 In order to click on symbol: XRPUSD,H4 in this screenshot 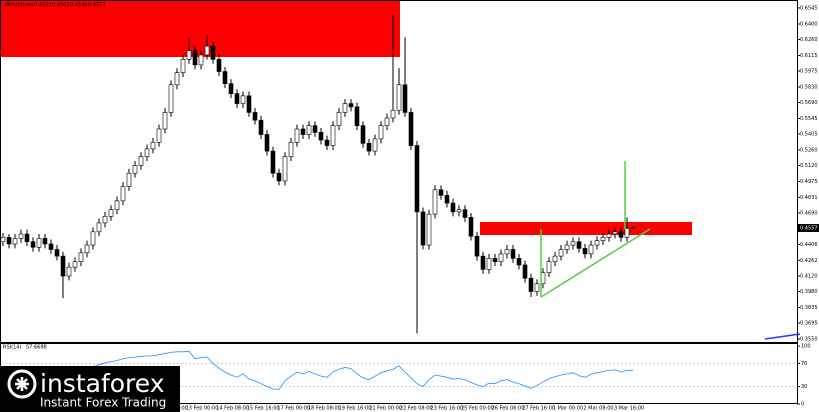, I will do `click(18, 6)`.